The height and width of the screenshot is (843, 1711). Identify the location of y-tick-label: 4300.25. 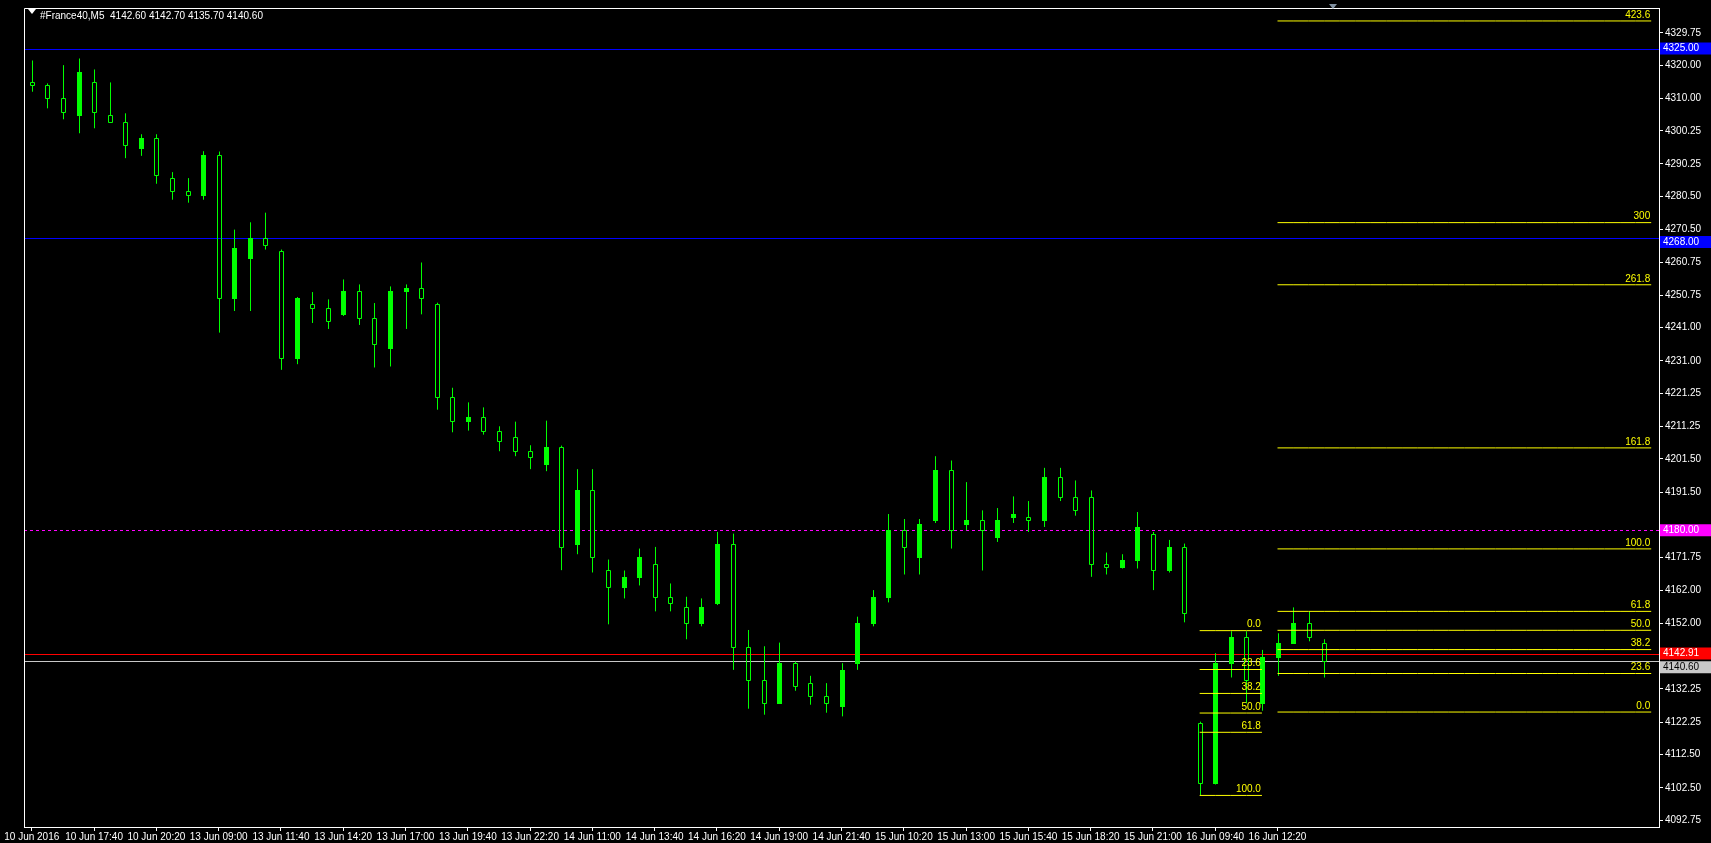
(1683, 130).